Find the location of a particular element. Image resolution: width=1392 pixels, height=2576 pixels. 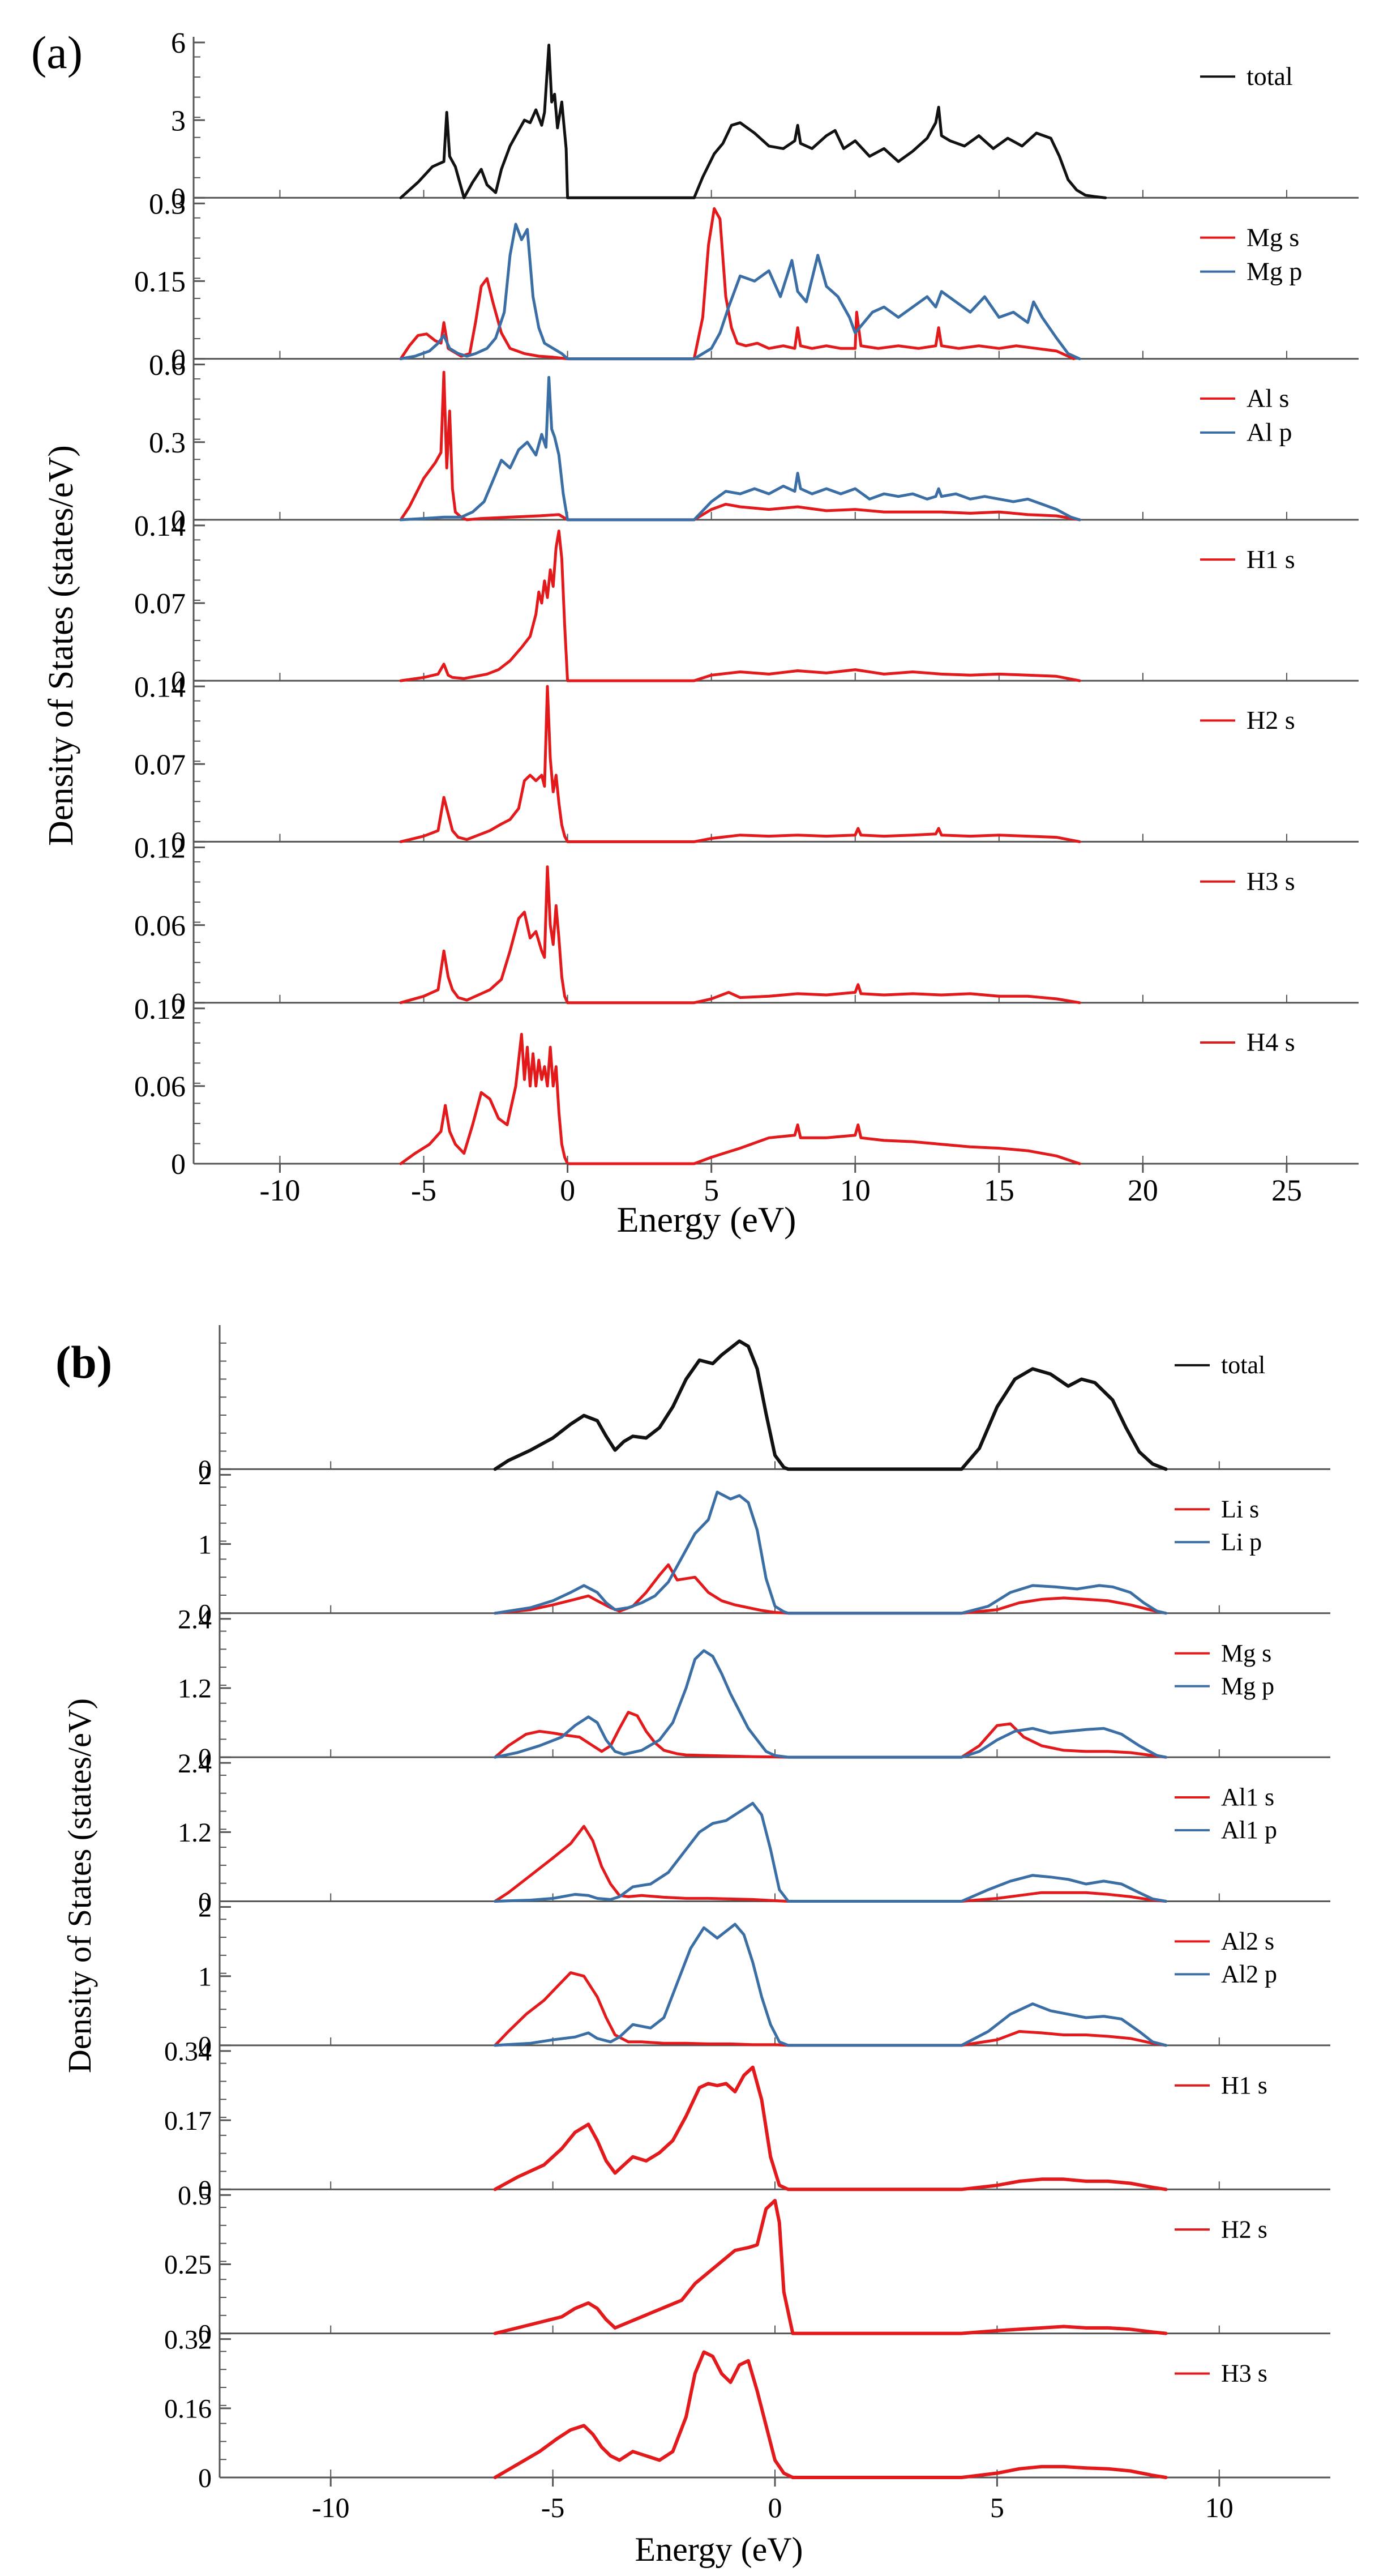

series-line-al-p is located at coordinates (740, 448).